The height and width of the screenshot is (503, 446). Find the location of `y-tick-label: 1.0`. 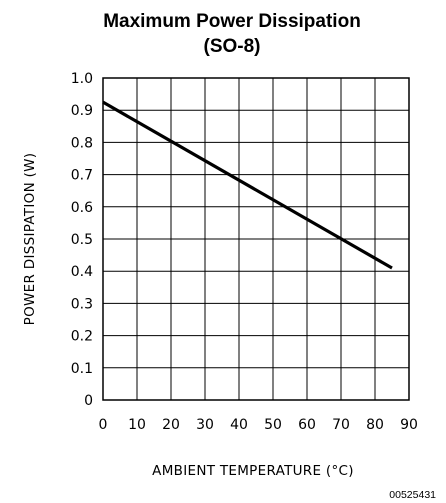

y-tick-label: 1.0 is located at coordinates (82, 79).